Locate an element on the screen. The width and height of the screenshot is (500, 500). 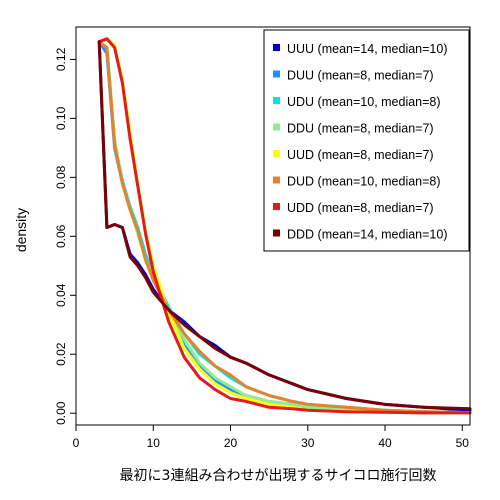
x-tick-label: 0 is located at coordinates (76, 443).